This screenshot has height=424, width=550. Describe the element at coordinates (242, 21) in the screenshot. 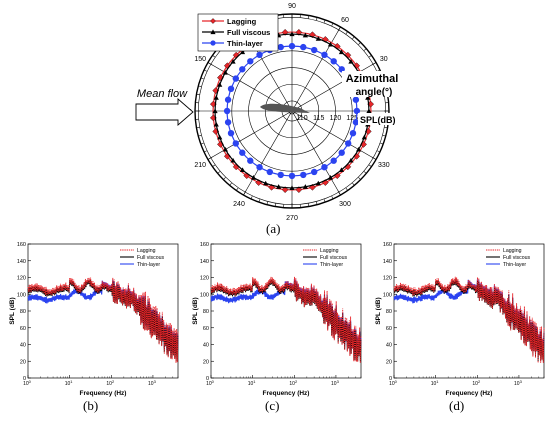

I see `polar-legend-label: Lagging` at that location.